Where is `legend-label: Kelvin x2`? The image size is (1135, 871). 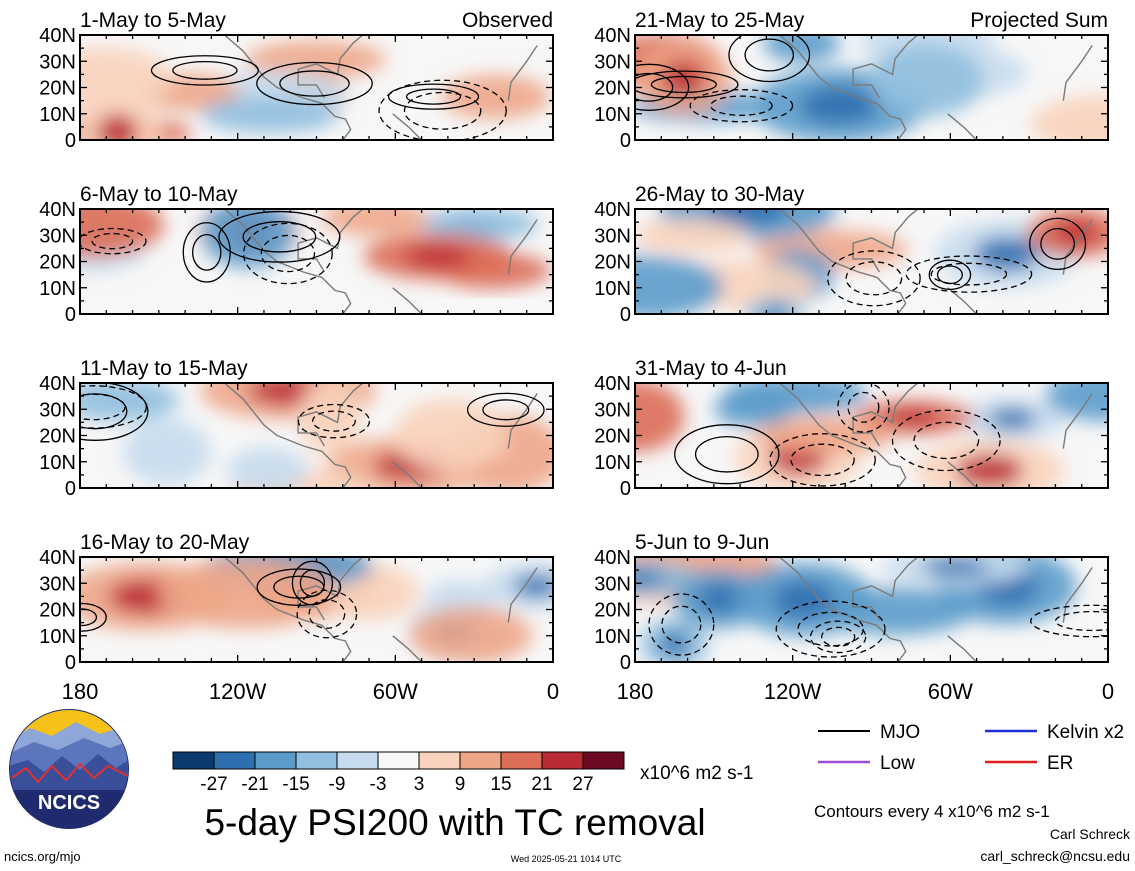 legend-label: Kelvin x2 is located at coordinates (1085, 732).